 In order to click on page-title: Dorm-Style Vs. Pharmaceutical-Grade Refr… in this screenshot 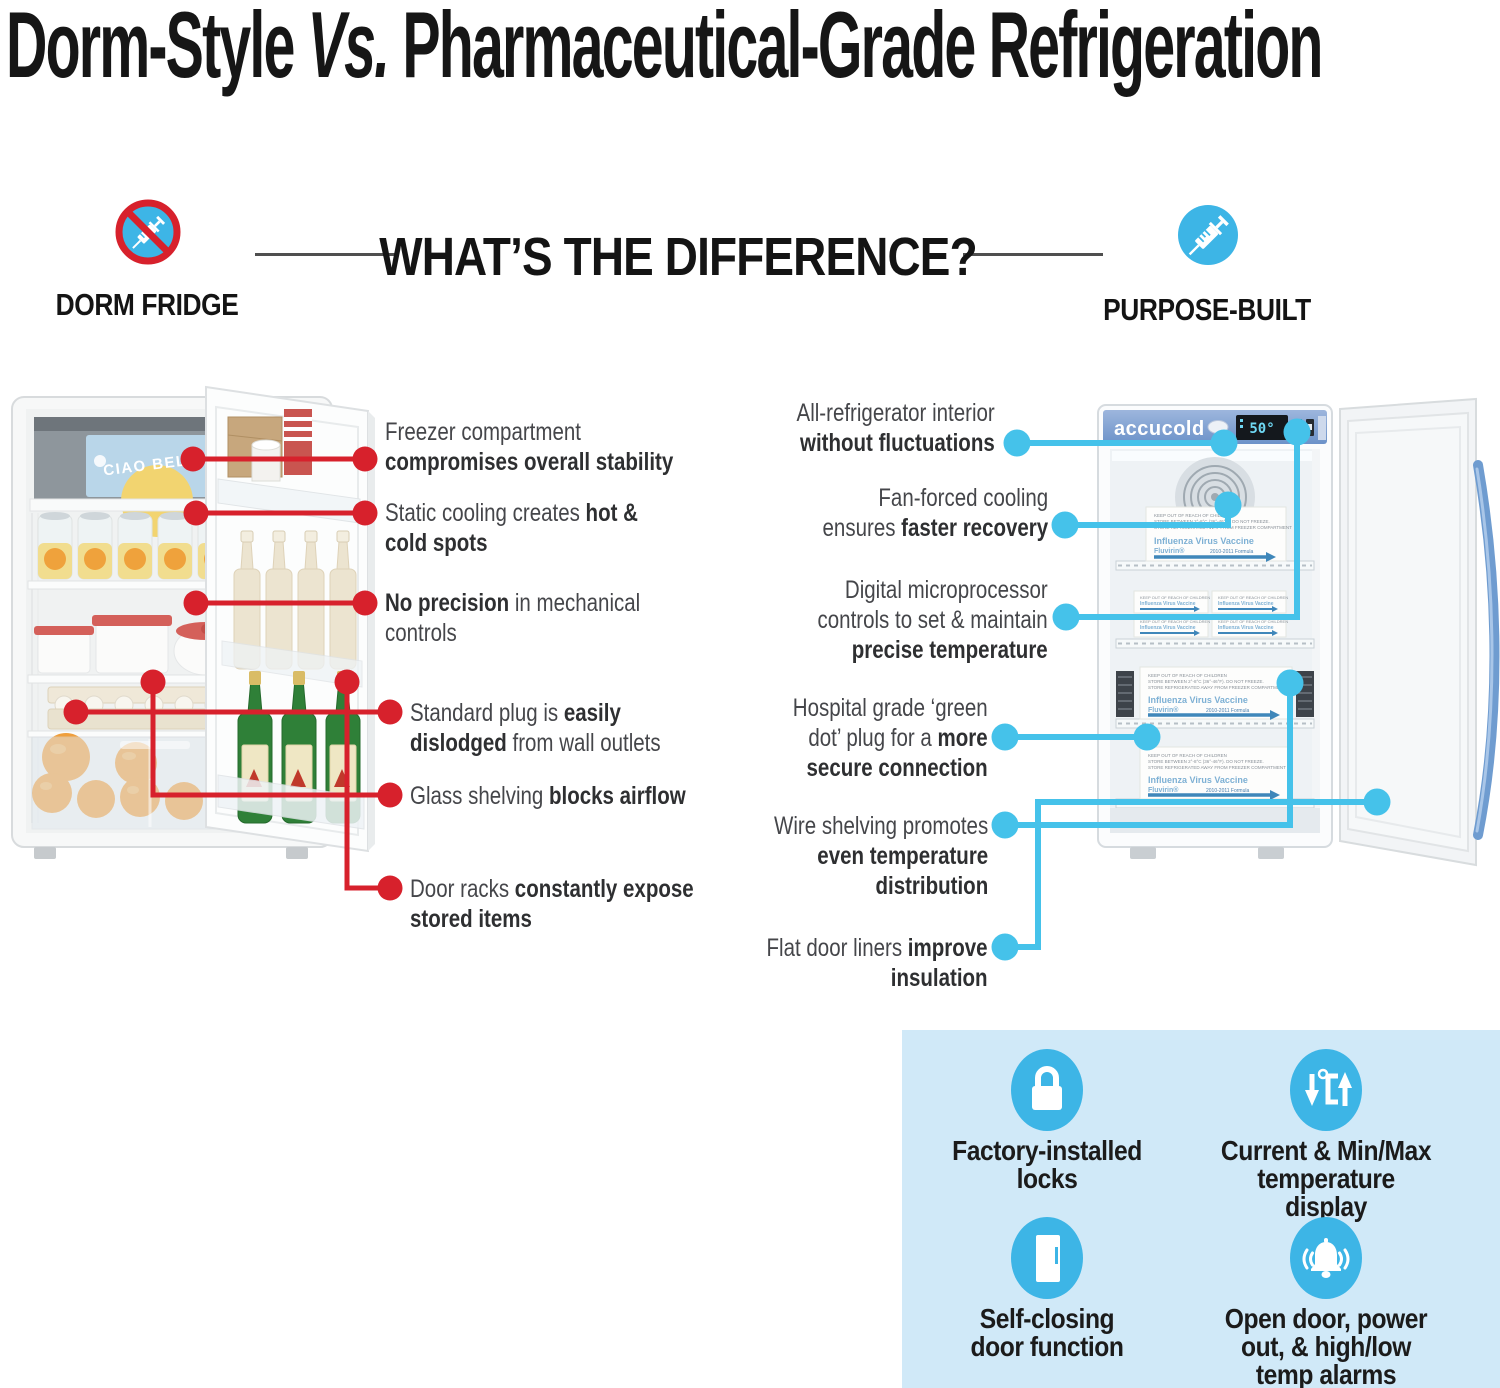, I will do `click(664, 48)`.